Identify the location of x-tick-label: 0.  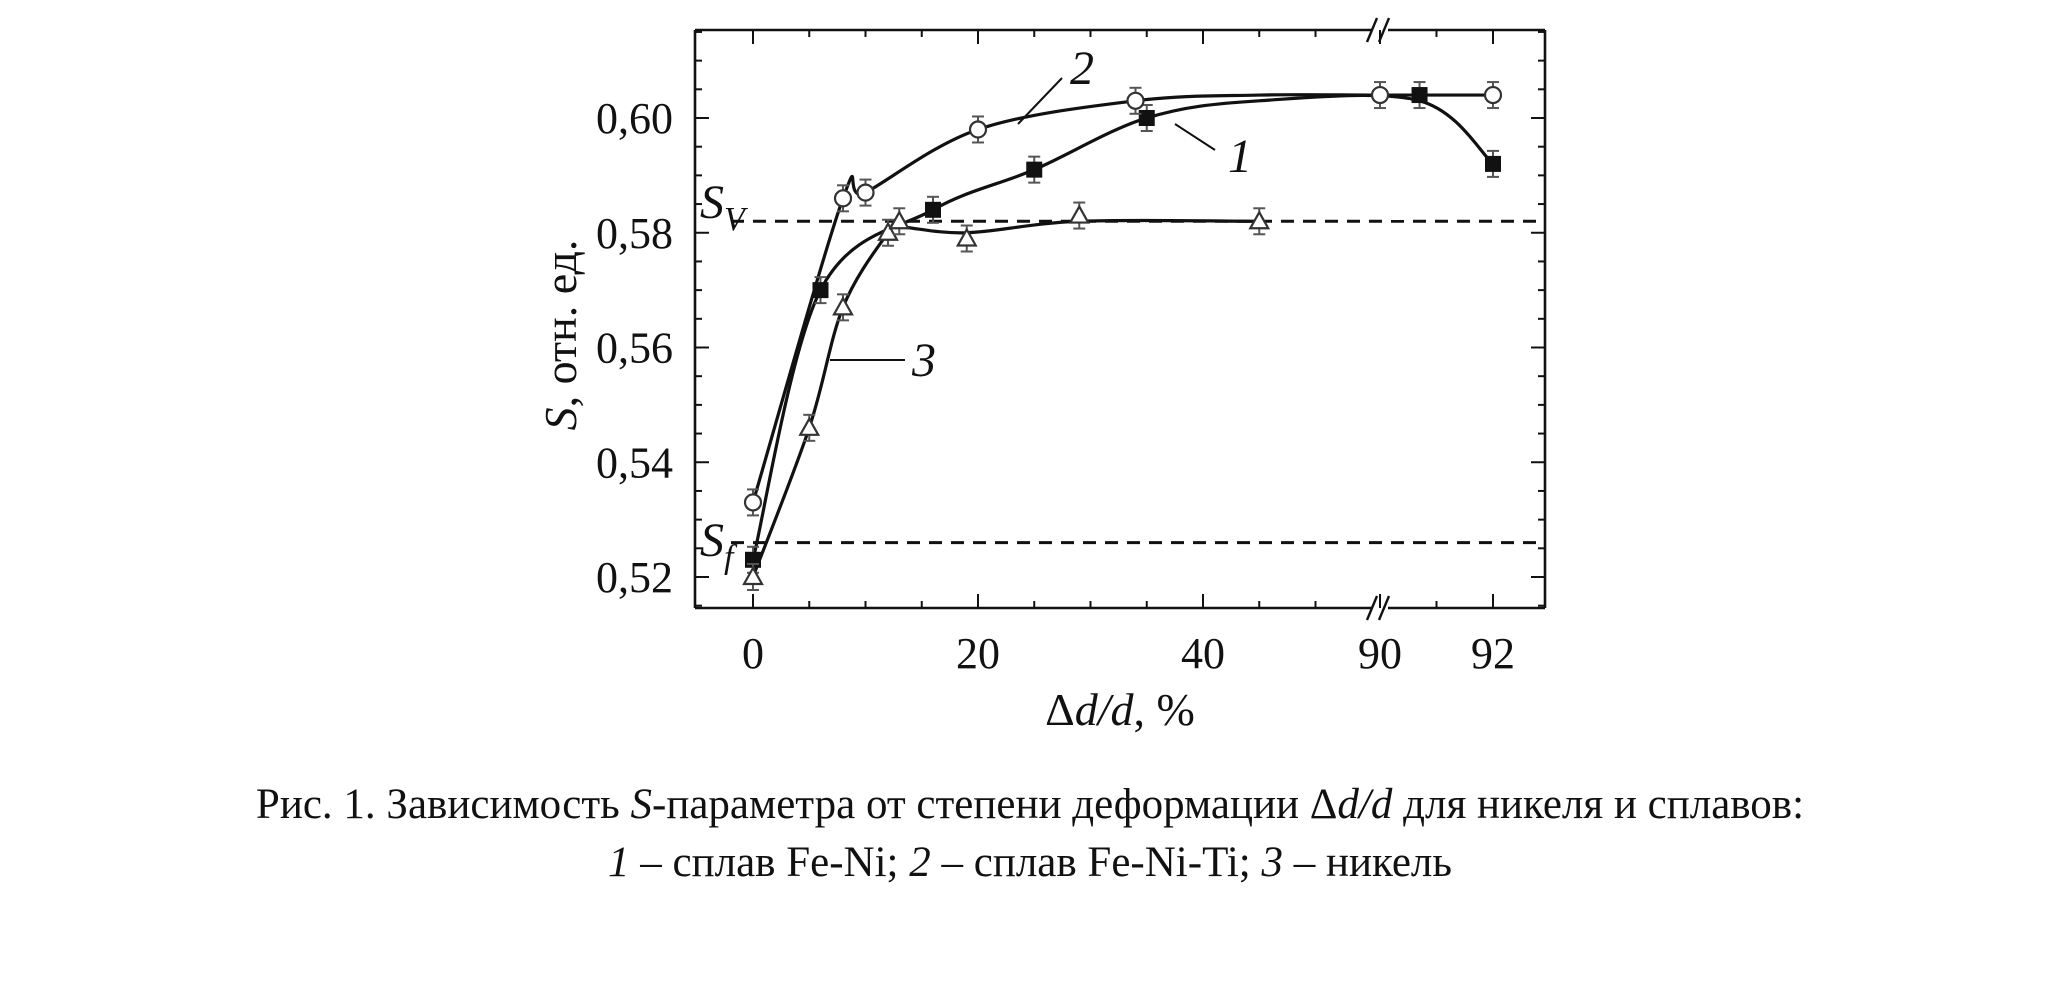
(753, 653).